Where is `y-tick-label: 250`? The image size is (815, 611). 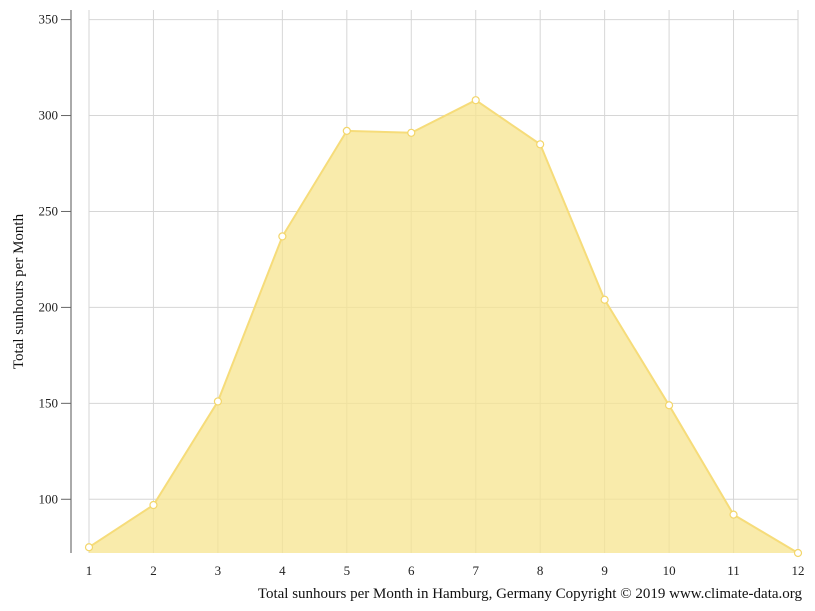 y-tick-label: 250 is located at coordinates (49, 210).